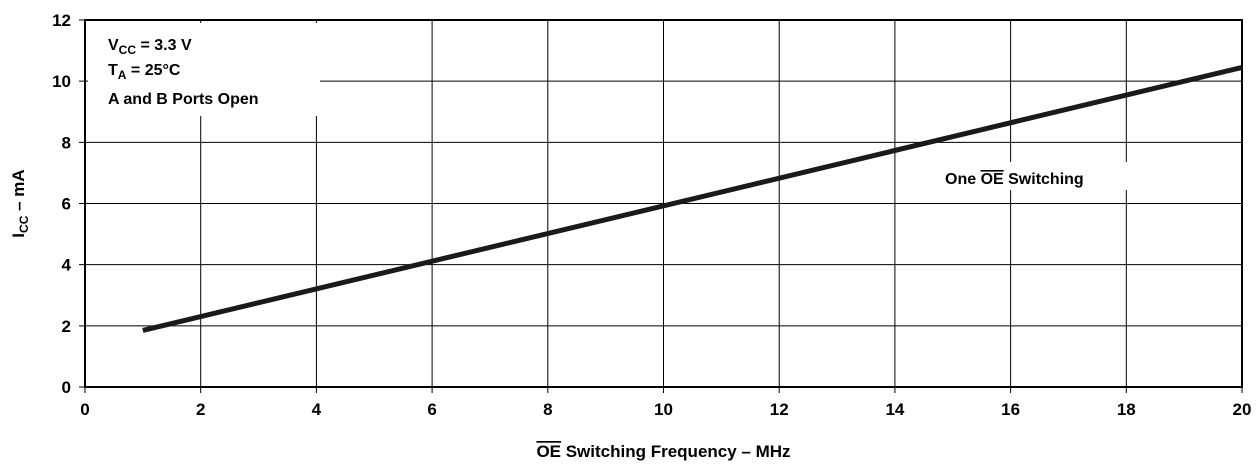 The width and height of the screenshot is (1260, 470). What do you see at coordinates (1242, 409) in the screenshot?
I see `x-tick-label: 20` at bounding box center [1242, 409].